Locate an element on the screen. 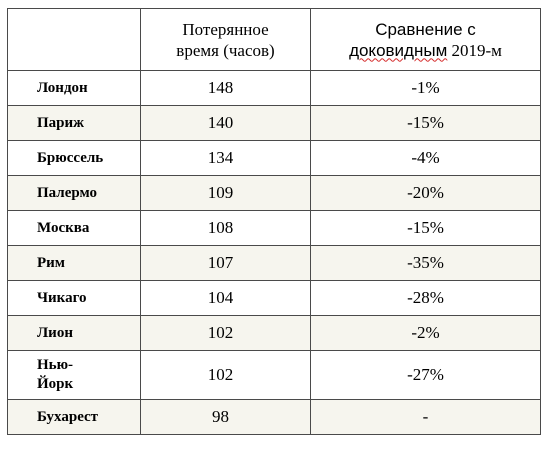 The image size is (550, 450). city-cell: Брюссель is located at coordinates (74, 158).